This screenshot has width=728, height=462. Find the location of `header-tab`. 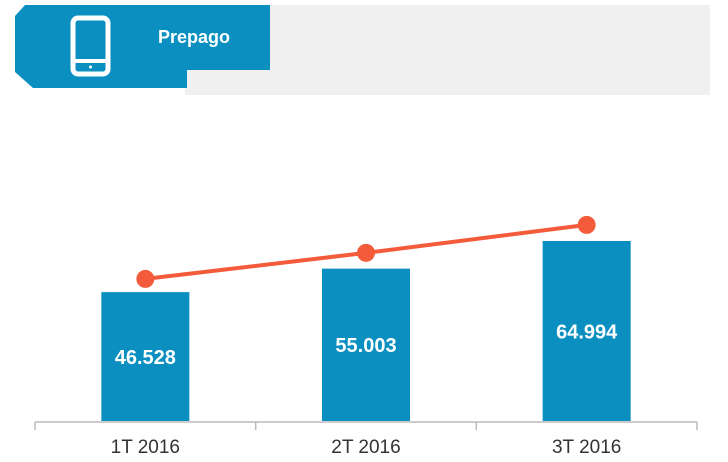

header-tab is located at coordinates (142, 46).